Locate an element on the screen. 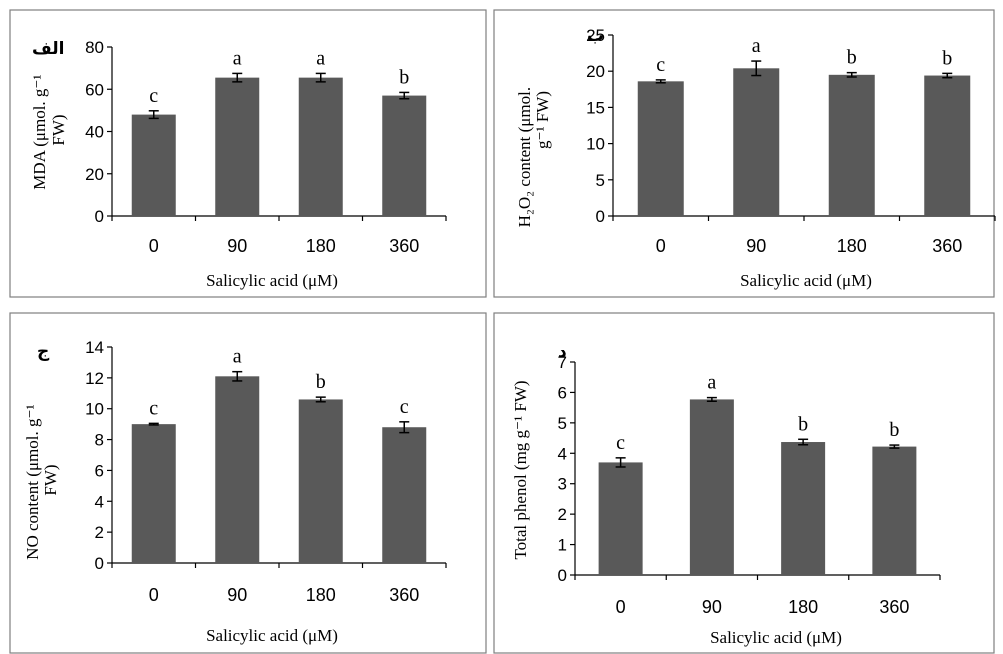 This screenshot has height=654, width=1003. y-tick-label: 25 is located at coordinates (595, 35).